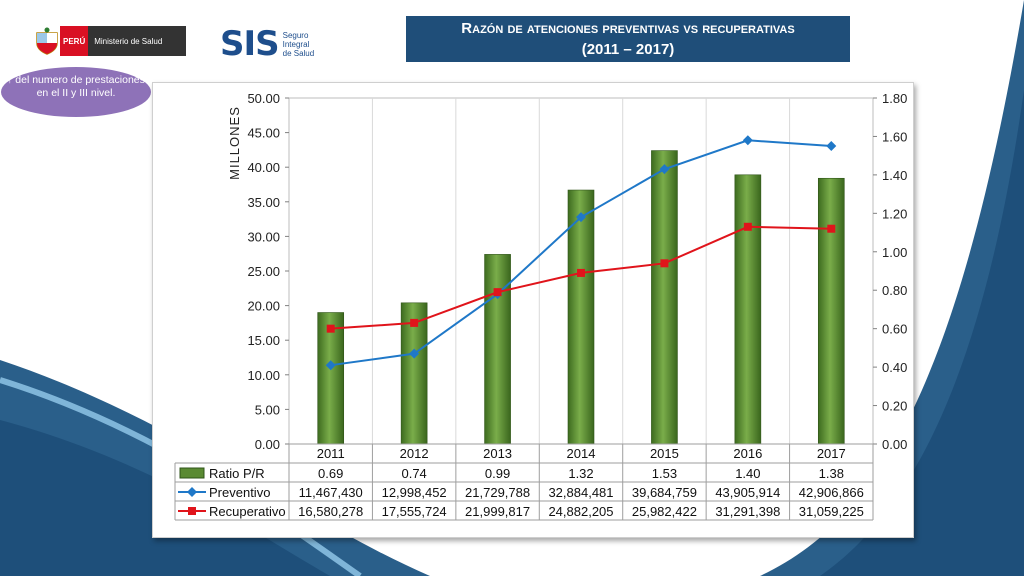  What do you see at coordinates (580, 511) in the screenshot?
I see `table-cell-value: 24,882,205` at bounding box center [580, 511].